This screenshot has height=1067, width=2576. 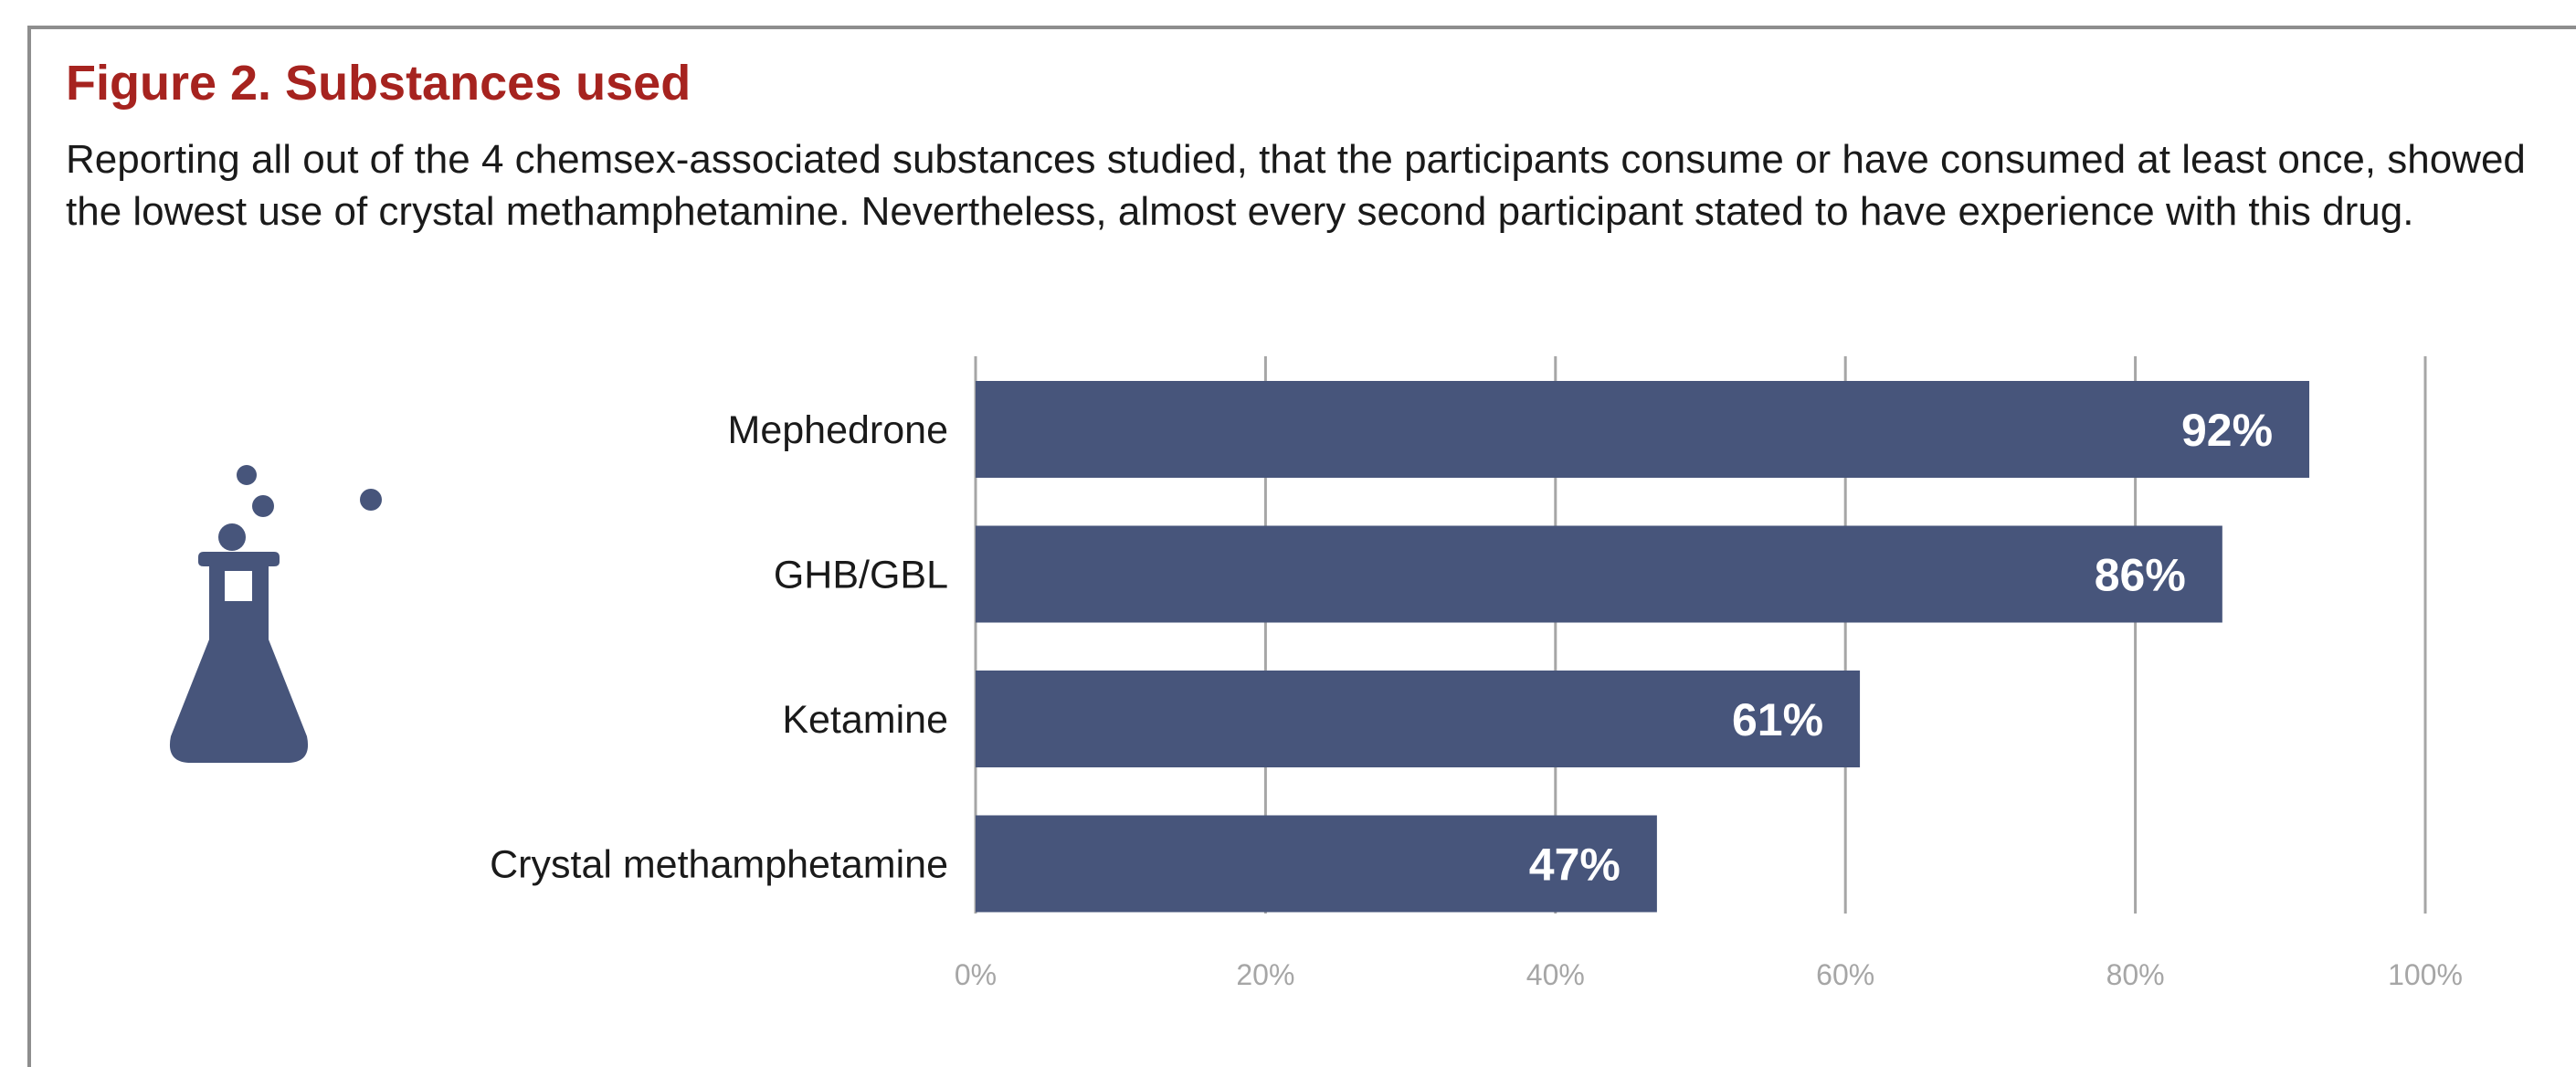 I want to click on category-label: Mephedrone, so click(x=838, y=430).